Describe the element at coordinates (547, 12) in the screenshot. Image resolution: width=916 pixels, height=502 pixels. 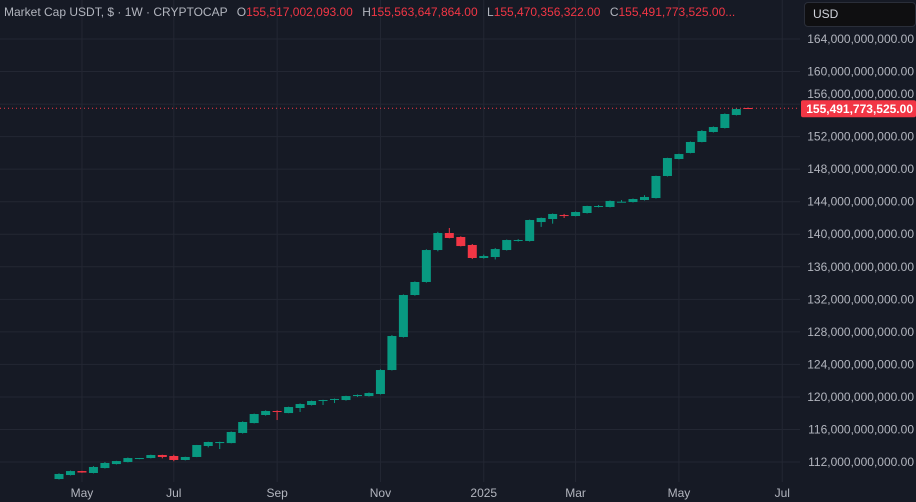
I see `low-value: 155,470,356,322.00` at that location.